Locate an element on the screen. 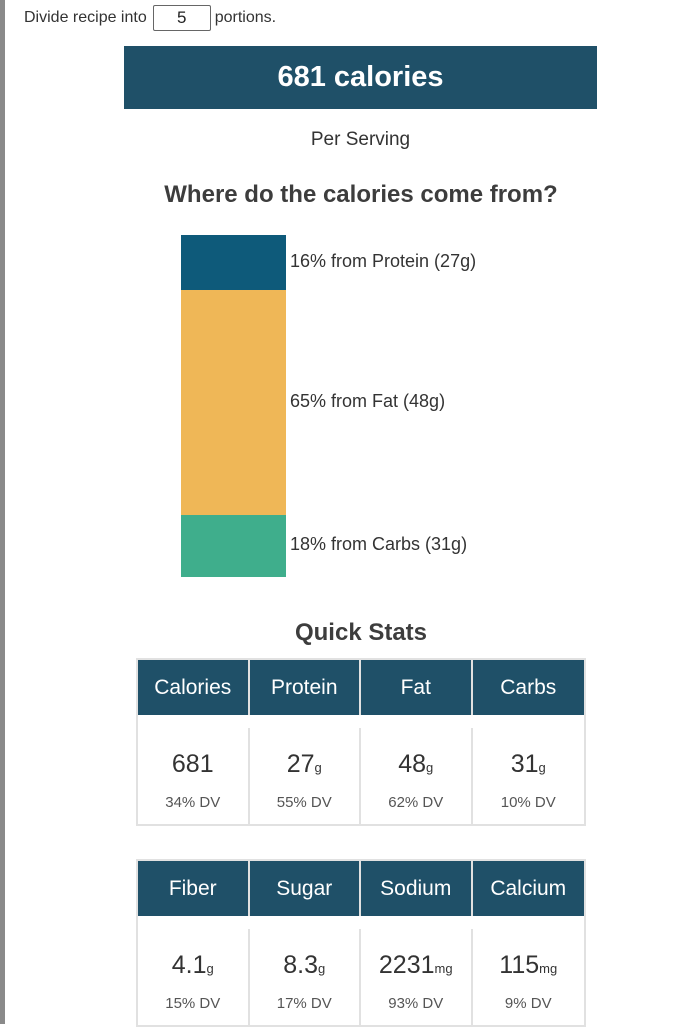 Image resolution: width=673 pixels, height=1027 pixels. stat-value: 27g is located at coordinates (304, 764).